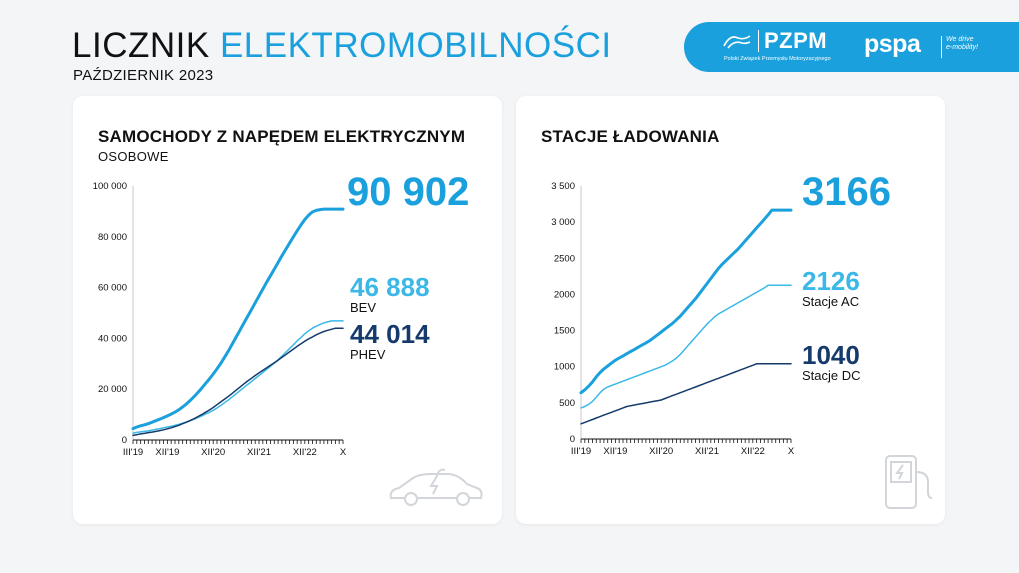 The width and height of the screenshot is (1019, 573). I want to click on pzpm-separator, so click(758, 41).